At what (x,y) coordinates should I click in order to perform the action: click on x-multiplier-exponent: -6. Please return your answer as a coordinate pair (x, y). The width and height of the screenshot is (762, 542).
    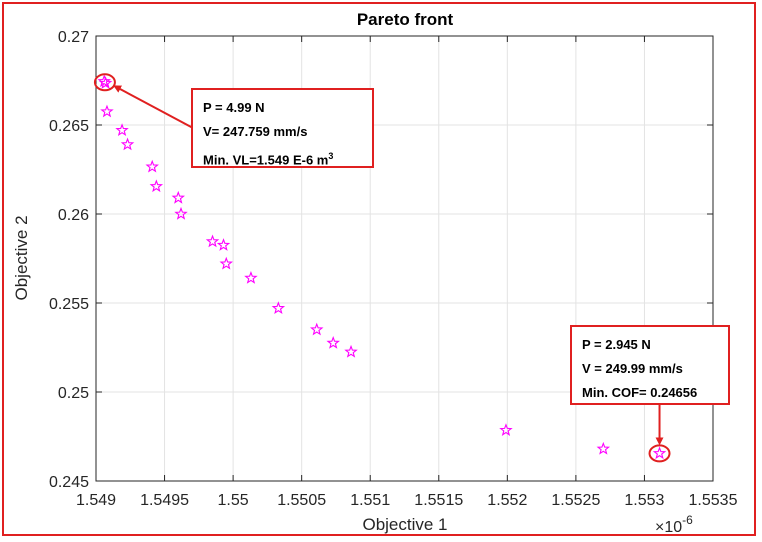
    Looking at the image, I should click on (687, 520).